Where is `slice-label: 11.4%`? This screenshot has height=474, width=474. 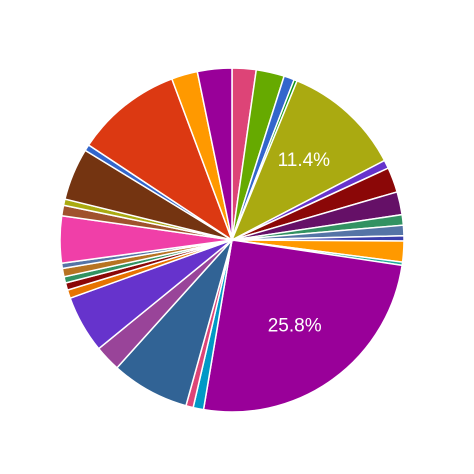
slice-label: 11.4% is located at coordinates (304, 160).